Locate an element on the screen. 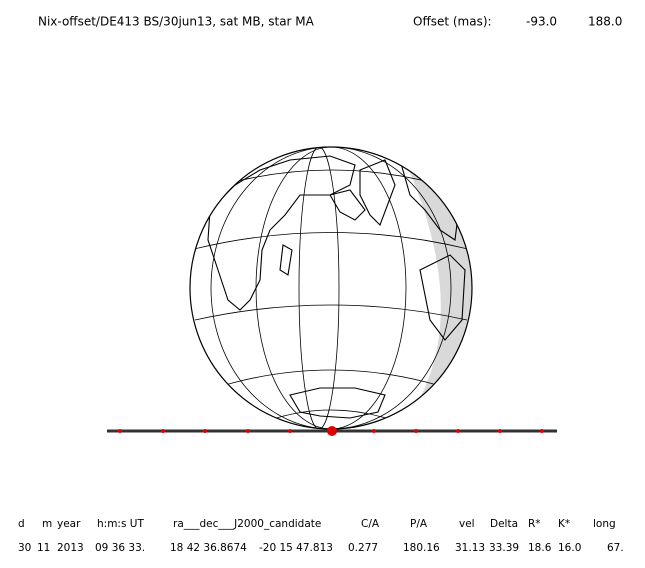  cell: 16.0 is located at coordinates (569, 548).